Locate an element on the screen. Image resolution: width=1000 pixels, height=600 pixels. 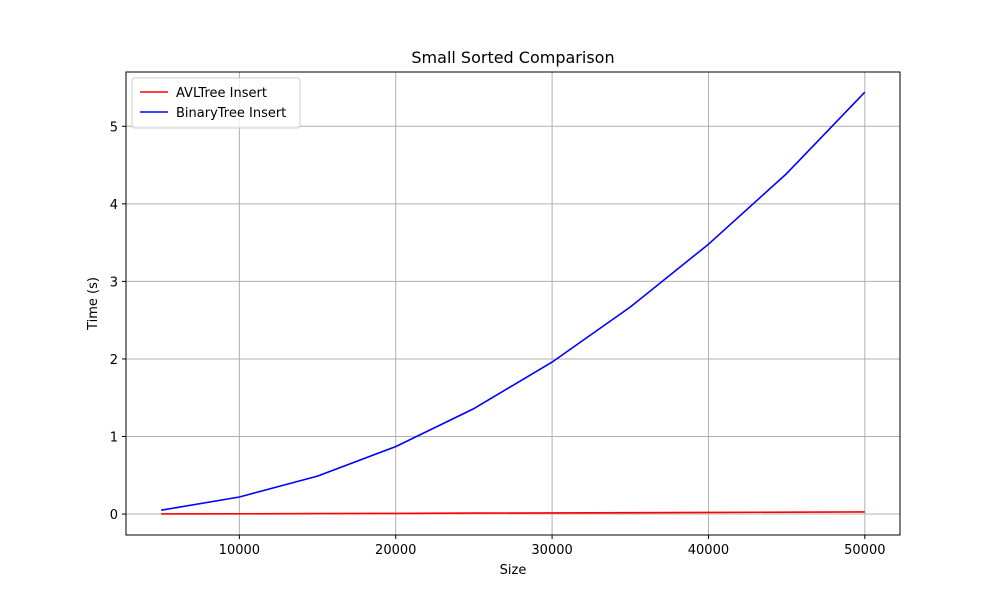
chart-title: Small Sorted Comparison is located at coordinates (512, 57).